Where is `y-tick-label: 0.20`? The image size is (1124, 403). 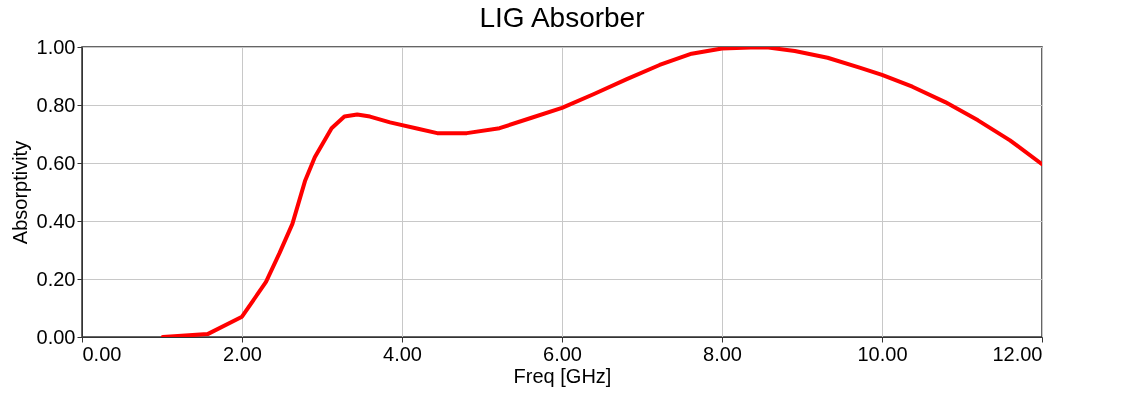 y-tick-label: 0.20 is located at coordinates (56, 278).